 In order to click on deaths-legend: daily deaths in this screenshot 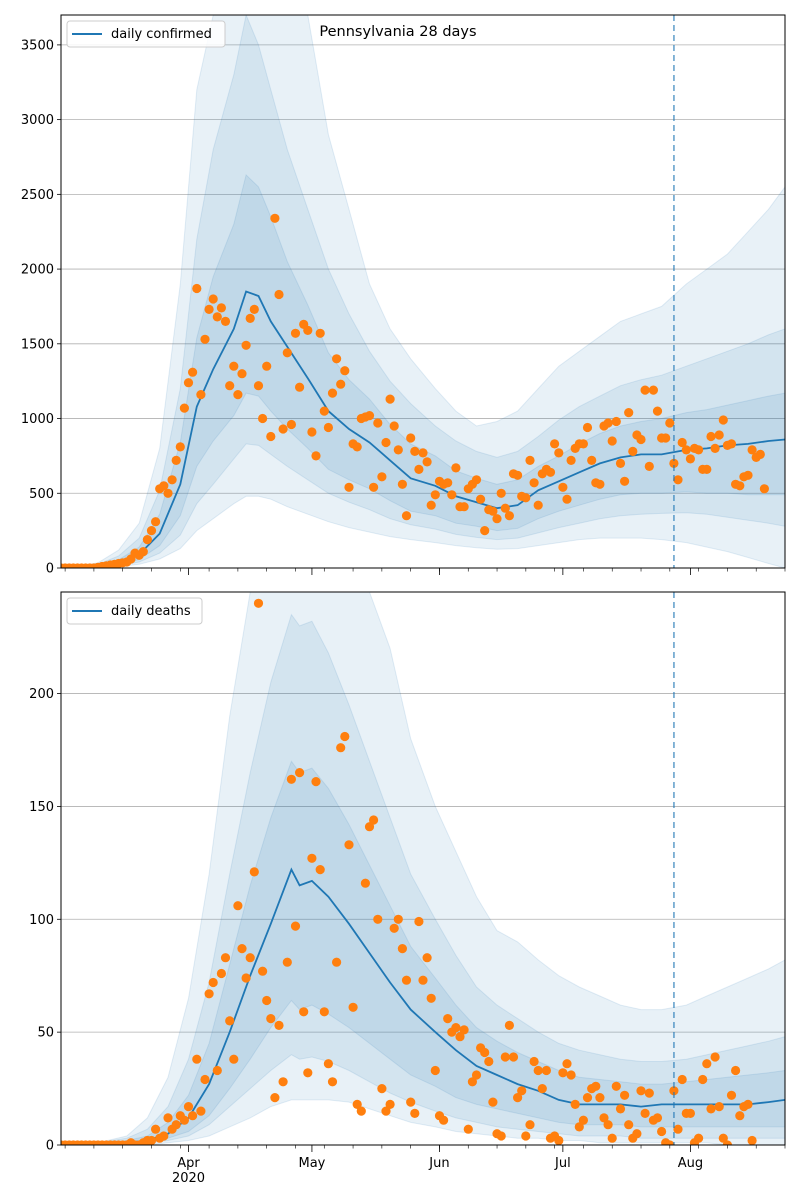, I will do `click(134, 611)`.